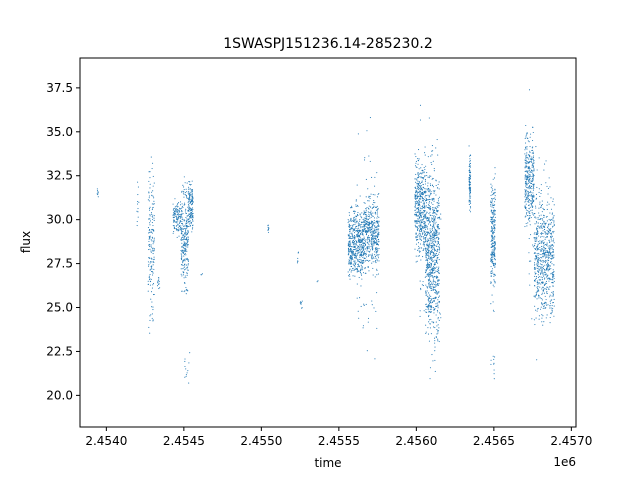  What do you see at coordinates (327, 44) in the screenshot?
I see `chart-title: 1SWASPJ151236.14-285230.2` at bounding box center [327, 44].